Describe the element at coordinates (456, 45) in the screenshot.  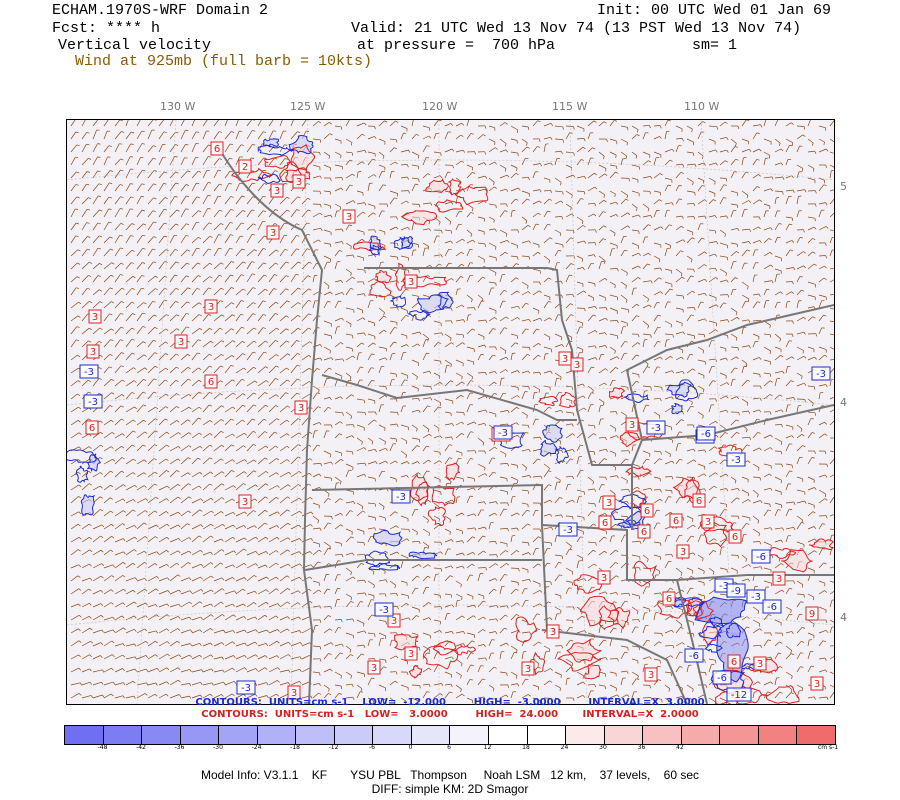
I see `pressure-level: at pressure = 700 hPa` at that location.